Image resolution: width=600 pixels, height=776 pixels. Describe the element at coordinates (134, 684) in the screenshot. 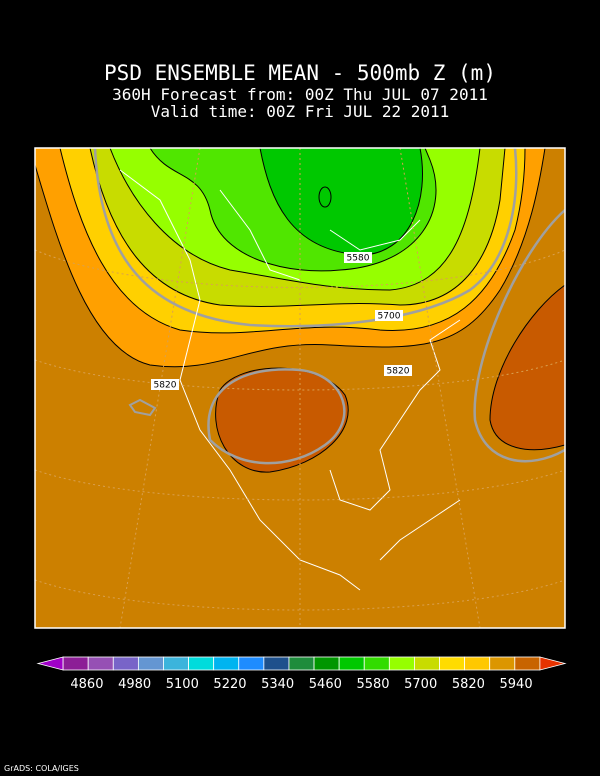

I see `colorbar-label: 4980` at that location.